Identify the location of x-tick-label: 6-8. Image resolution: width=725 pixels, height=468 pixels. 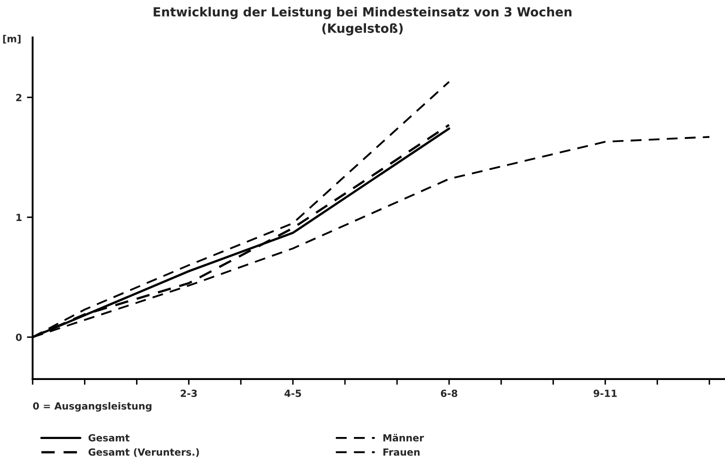
(449, 394).